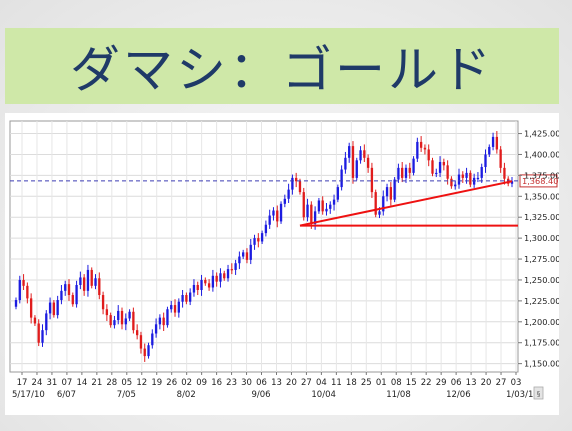 This screenshot has height=431, width=572. Describe the element at coordinates (406, 203) in the screenshot. I see `rising-trendline` at that location.